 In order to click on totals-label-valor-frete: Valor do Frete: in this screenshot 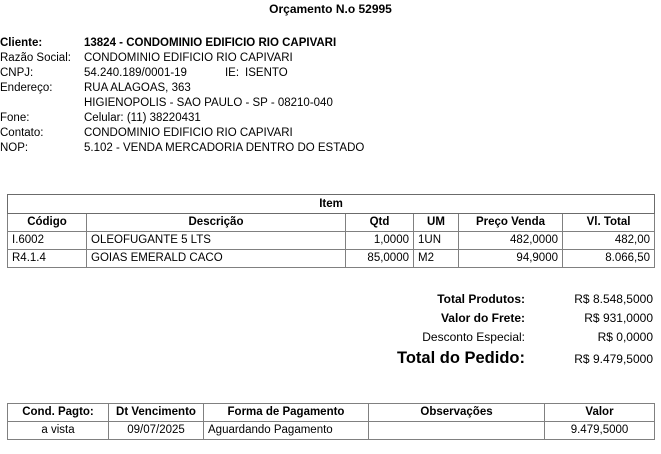, I will do `click(482, 318)`.